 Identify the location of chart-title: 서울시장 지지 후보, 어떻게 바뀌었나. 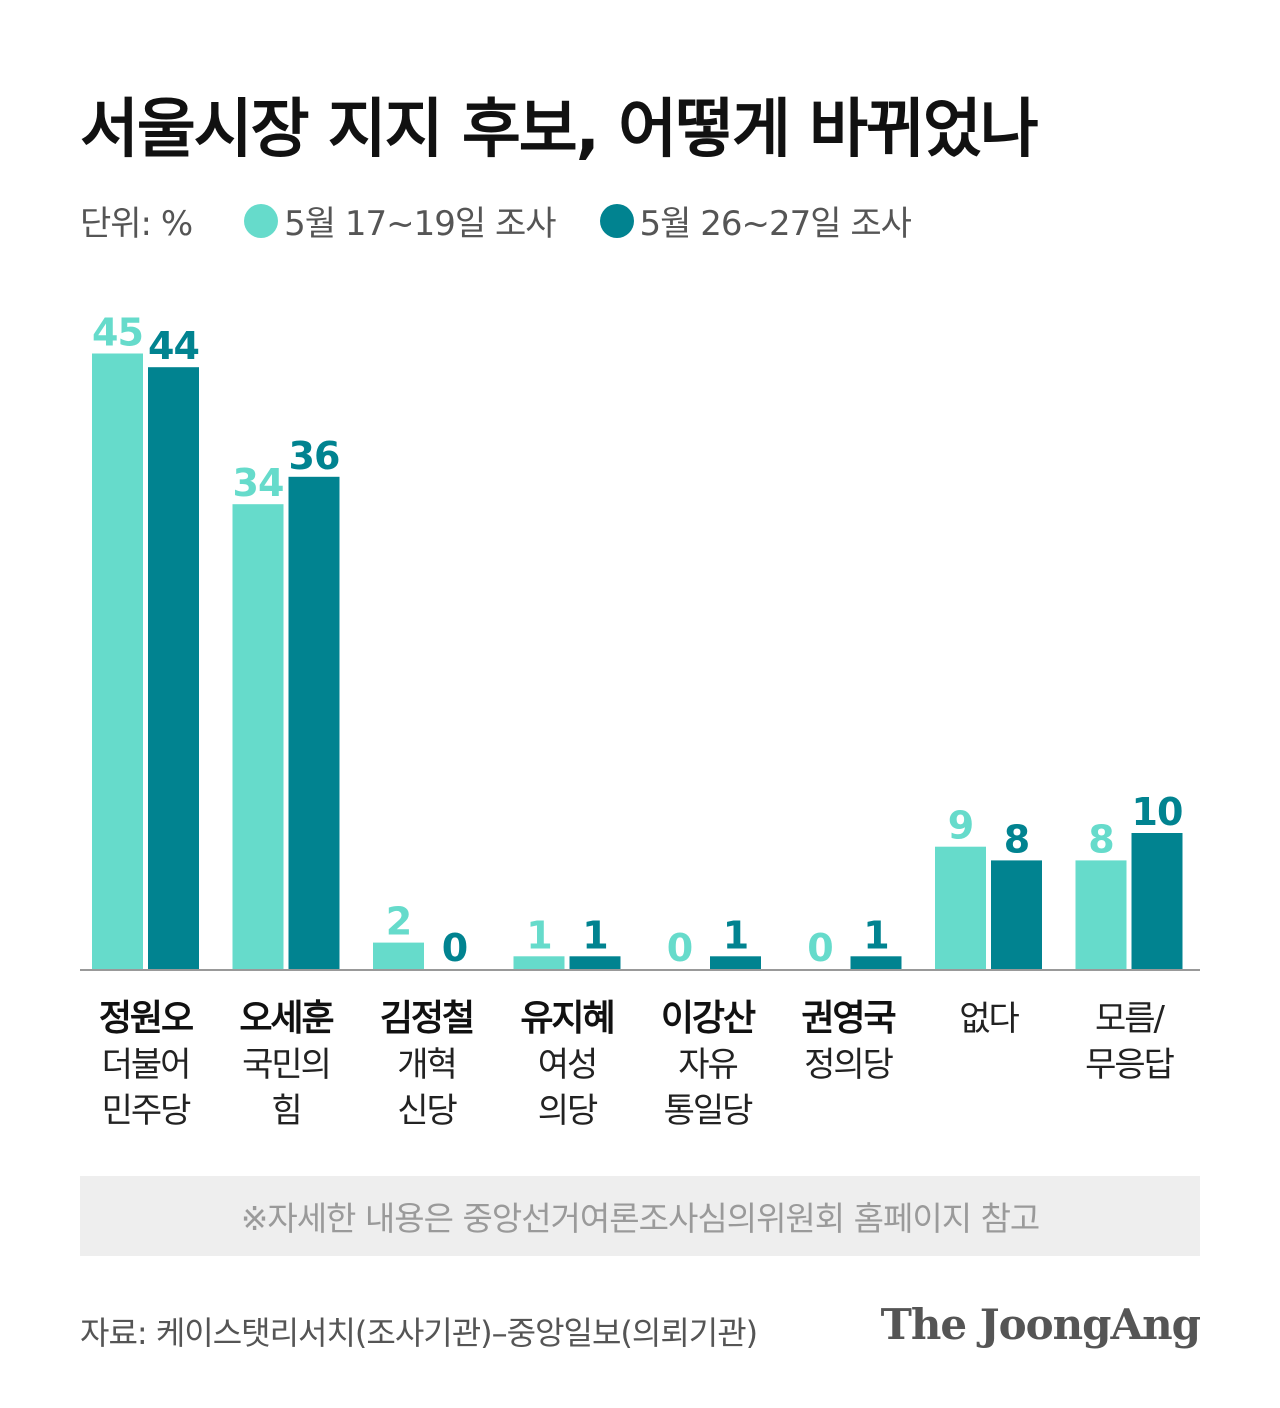
(559, 130).